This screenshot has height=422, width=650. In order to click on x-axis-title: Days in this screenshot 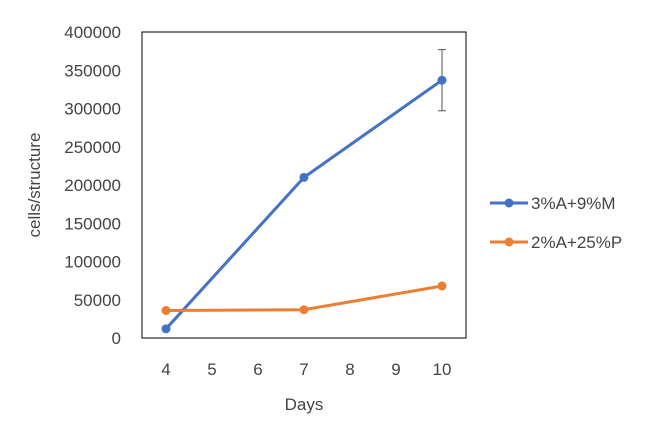, I will do `click(304, 404)`.